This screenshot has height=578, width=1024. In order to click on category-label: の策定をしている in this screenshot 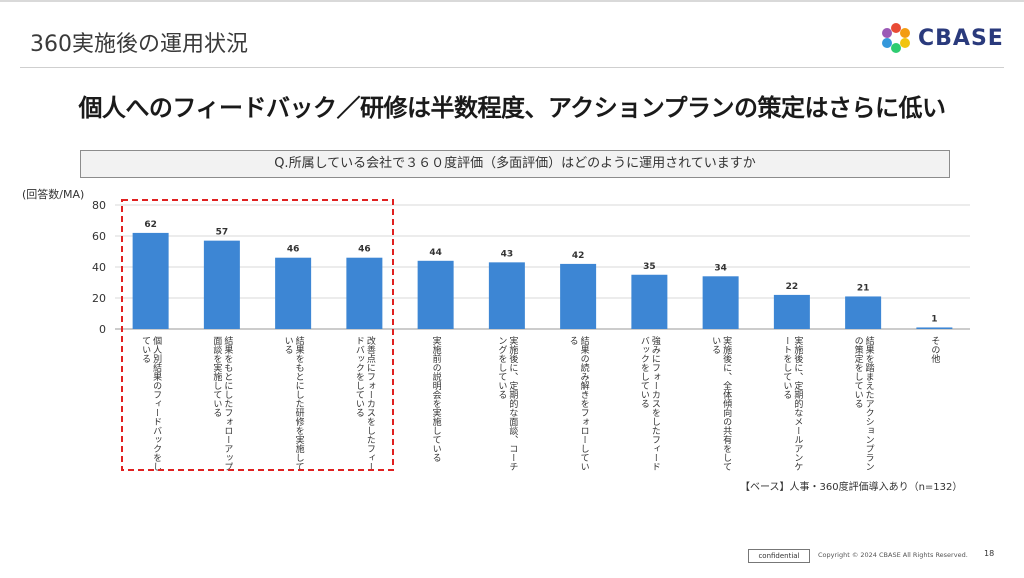, I will do `click(858, 372)`.